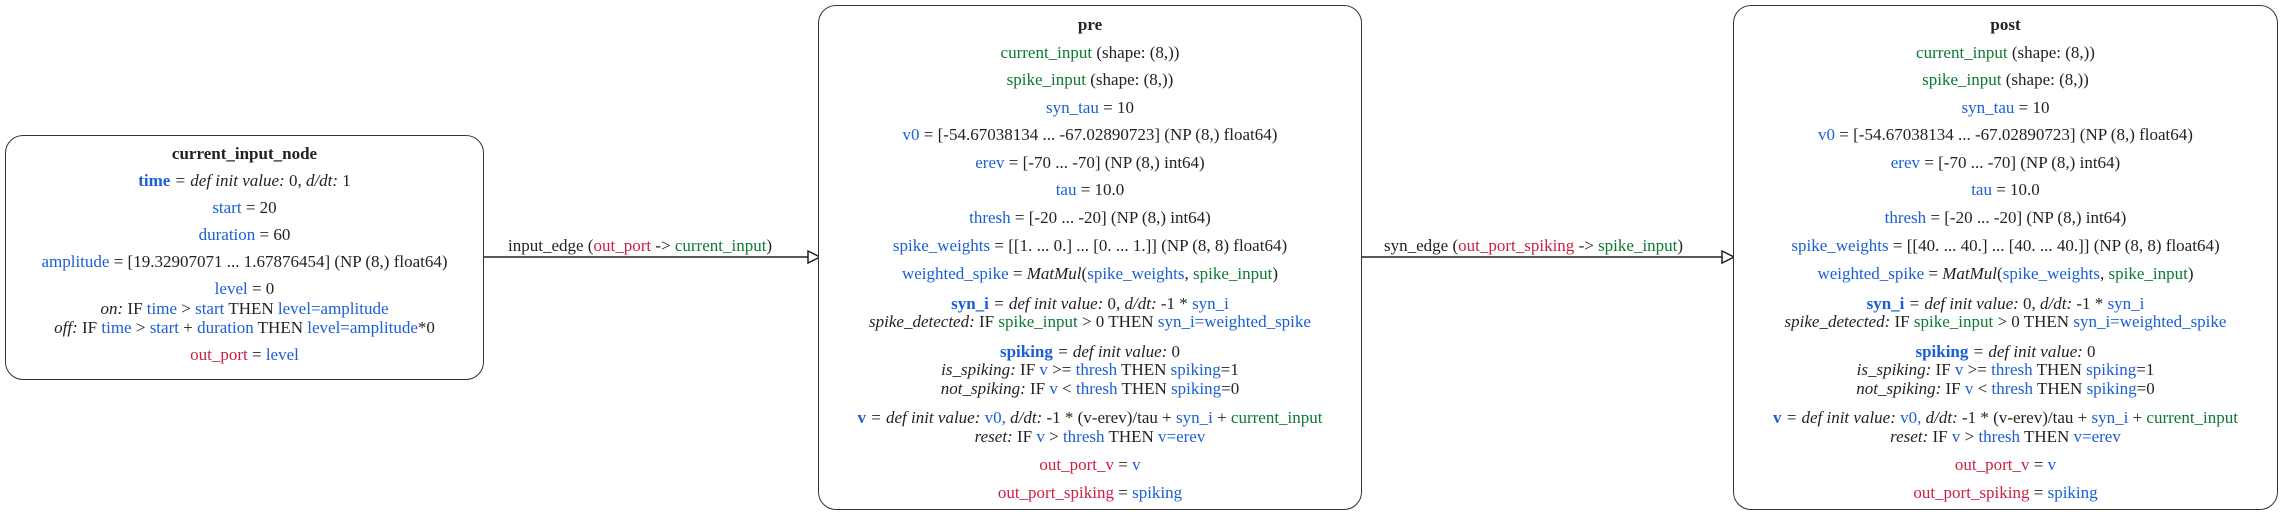 Image resolution: width=2283 pixels, height=515 pixels. I want to click on syn-i-ddt-expr: -1 *, so click(1174, 303).